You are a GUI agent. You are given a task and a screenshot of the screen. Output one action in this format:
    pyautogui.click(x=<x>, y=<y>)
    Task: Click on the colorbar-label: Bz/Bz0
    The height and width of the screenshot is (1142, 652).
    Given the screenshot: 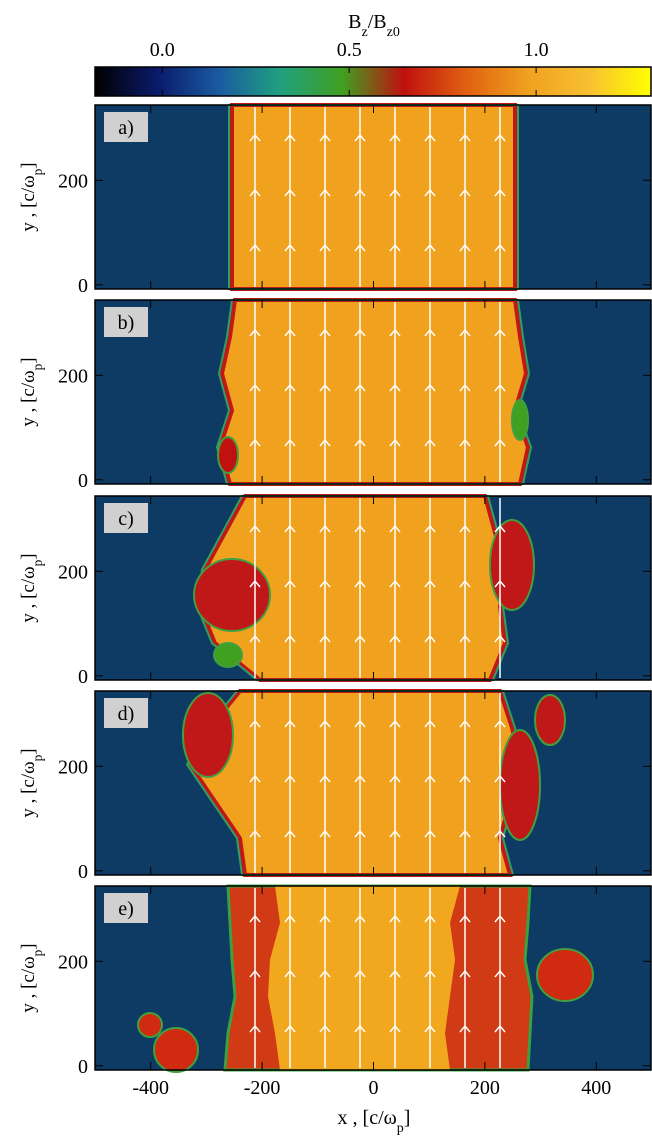 What is the action you would take?
    pyautogui.click(x=374, y=25)
    